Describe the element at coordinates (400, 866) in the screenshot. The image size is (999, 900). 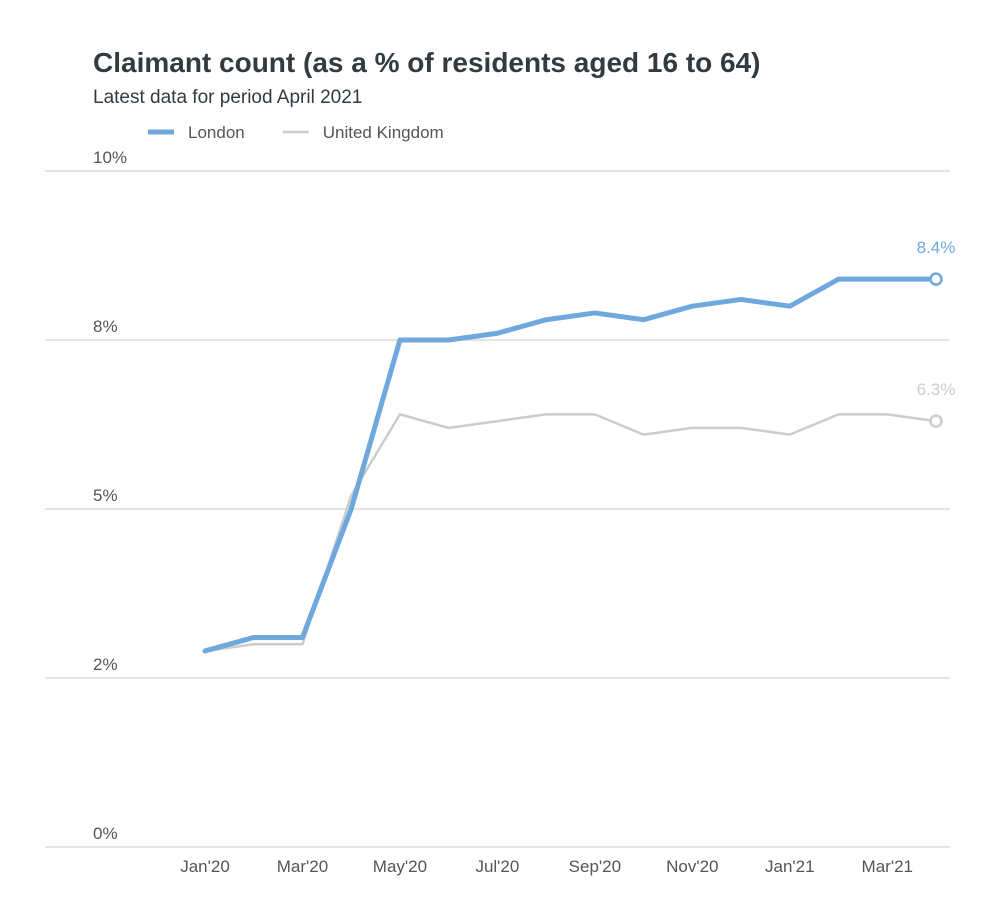
I see `x-tick-label: May'20` at that location.